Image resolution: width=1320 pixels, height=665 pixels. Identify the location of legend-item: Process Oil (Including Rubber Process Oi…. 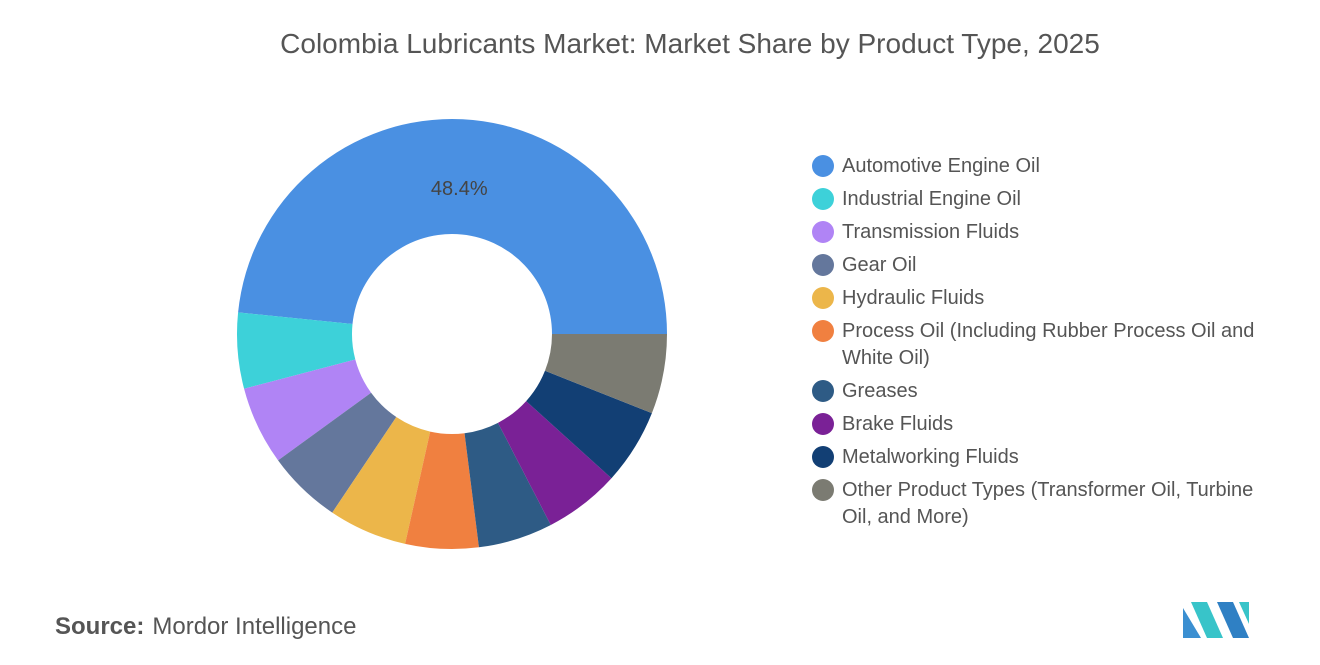
(1047, 345).